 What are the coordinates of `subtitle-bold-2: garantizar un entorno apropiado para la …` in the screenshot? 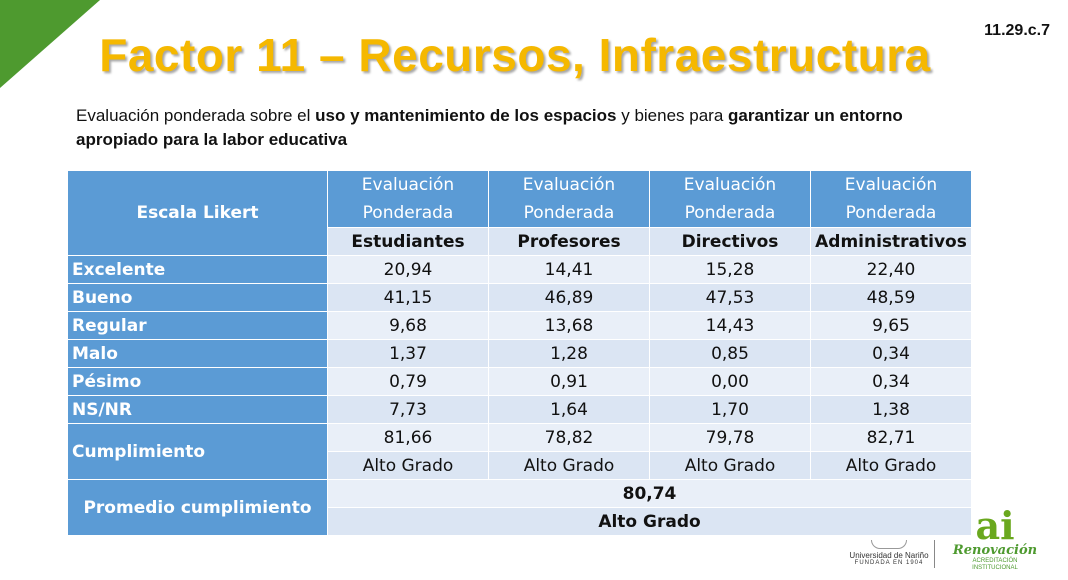 It's located at (489, 127).